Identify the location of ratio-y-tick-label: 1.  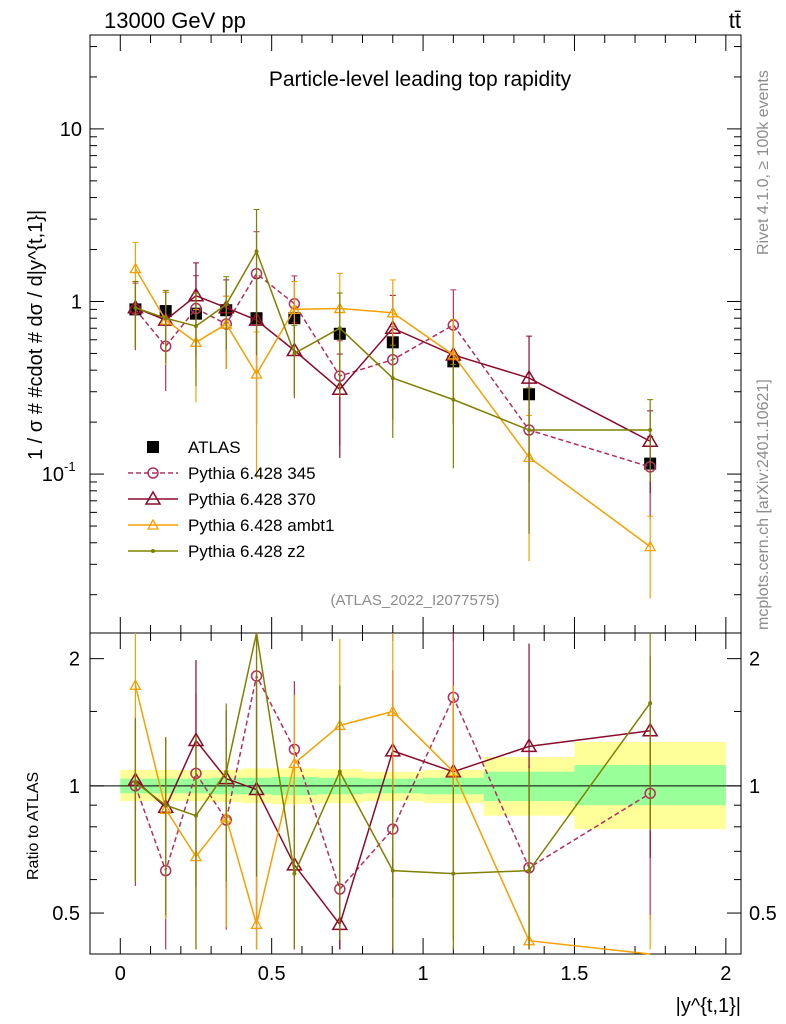
(74, 787).